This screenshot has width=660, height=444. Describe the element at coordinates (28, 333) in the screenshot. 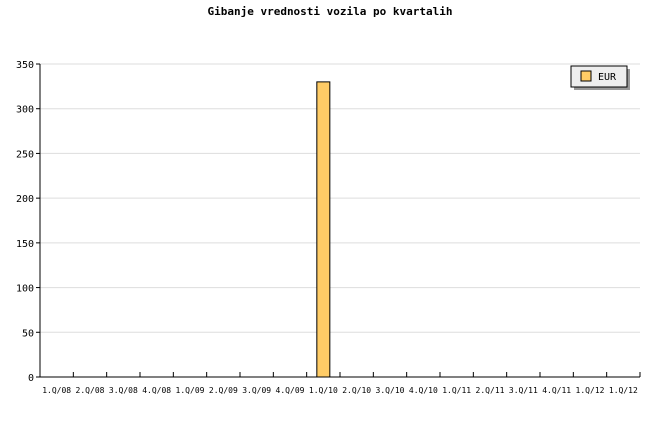

I see `y-tick-label: 50` at that location.